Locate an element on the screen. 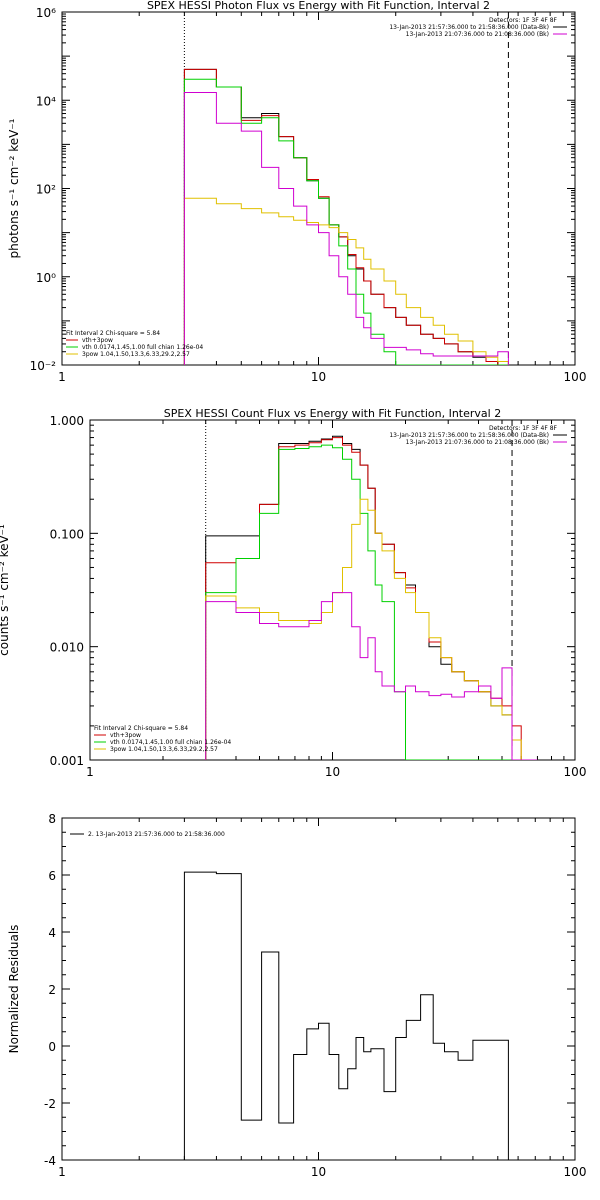  y-tick-label: 1.000 is located at coordinates (67, 421).